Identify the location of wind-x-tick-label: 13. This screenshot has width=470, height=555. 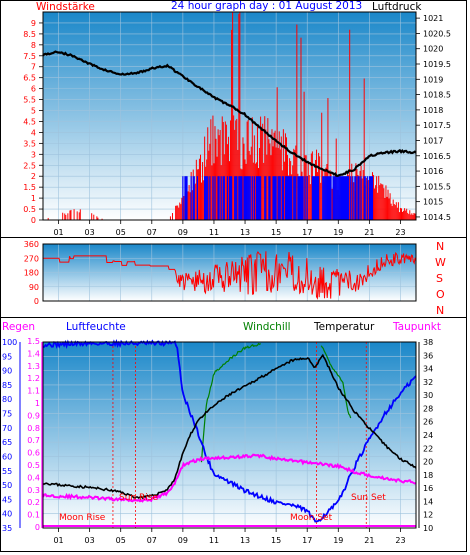
(245, 232).